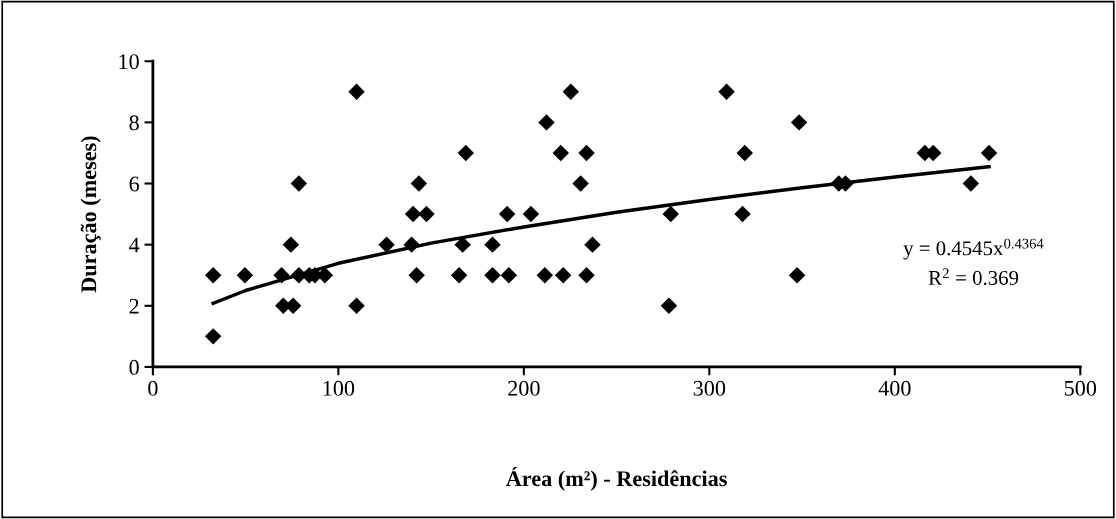 Image resolution: width=1116 pixels, height=519 pixels. What do you see at coordinates (129, 62) in the screenshot?
I see `y-tick-label: 10` at bounding box center [129, 62].